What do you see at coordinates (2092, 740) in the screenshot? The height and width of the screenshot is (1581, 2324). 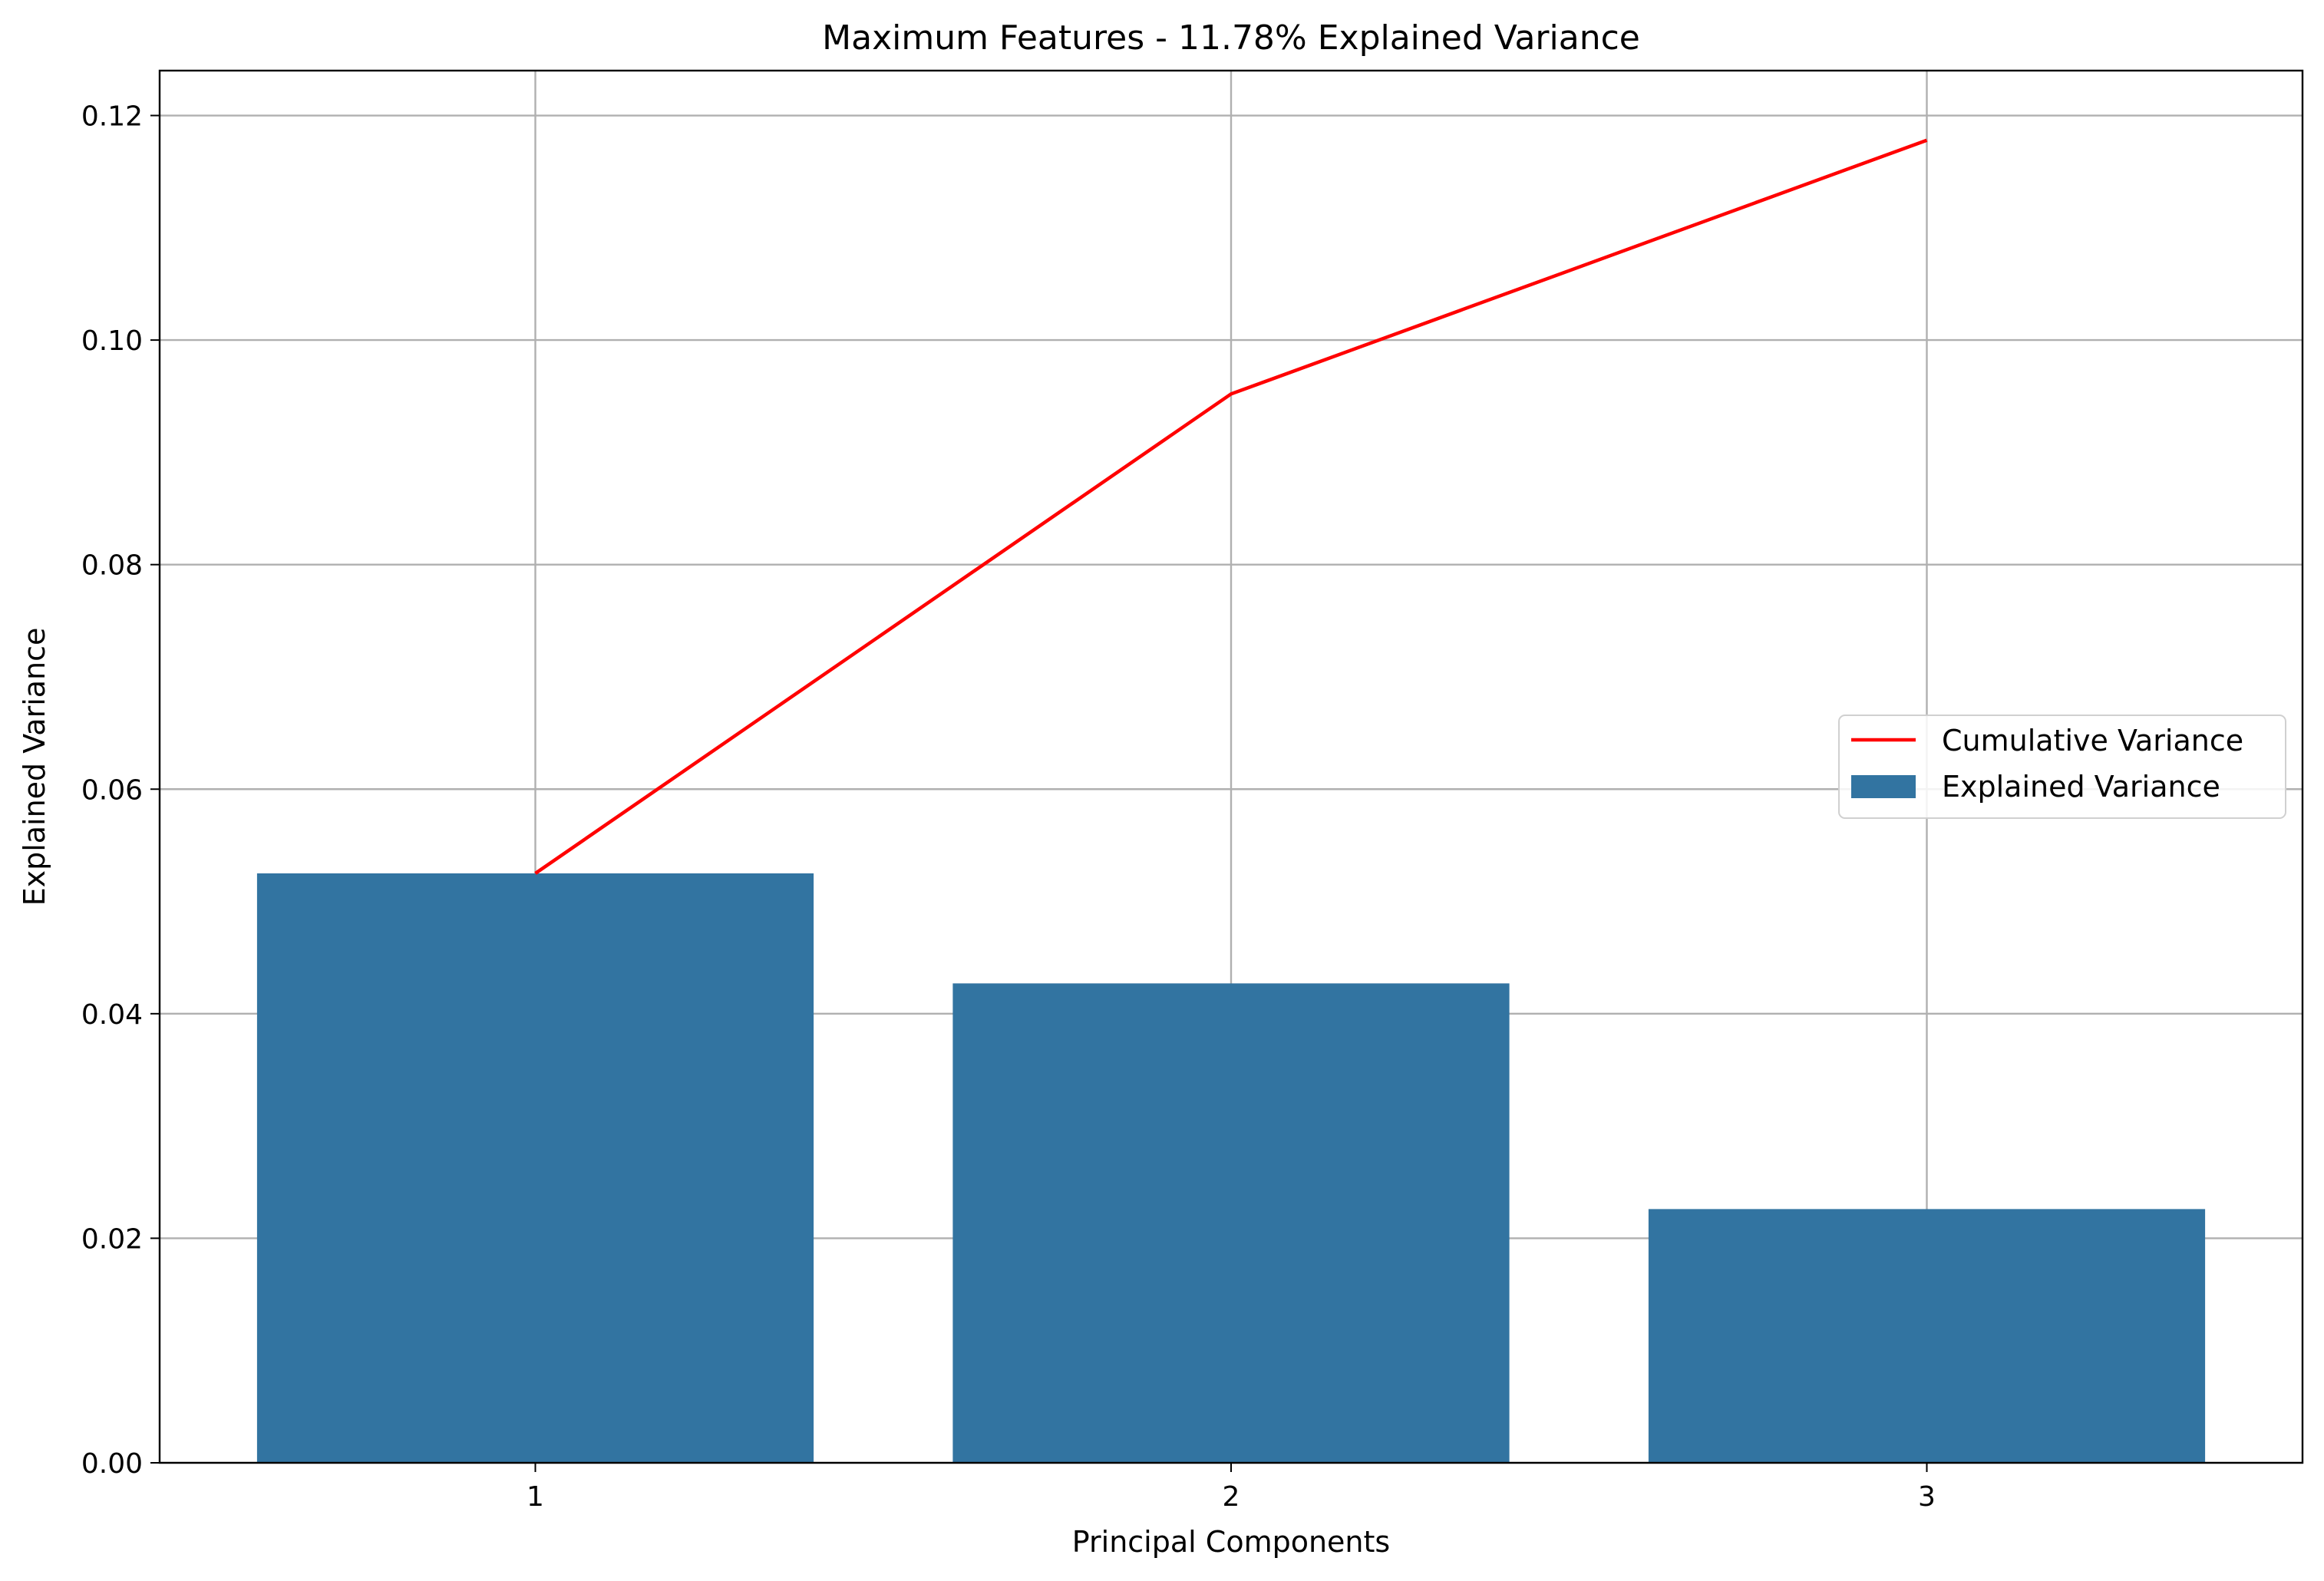 I see `legend-label-cumulative-variance: Cumulative Variance` at bounding box center [2092, 740].